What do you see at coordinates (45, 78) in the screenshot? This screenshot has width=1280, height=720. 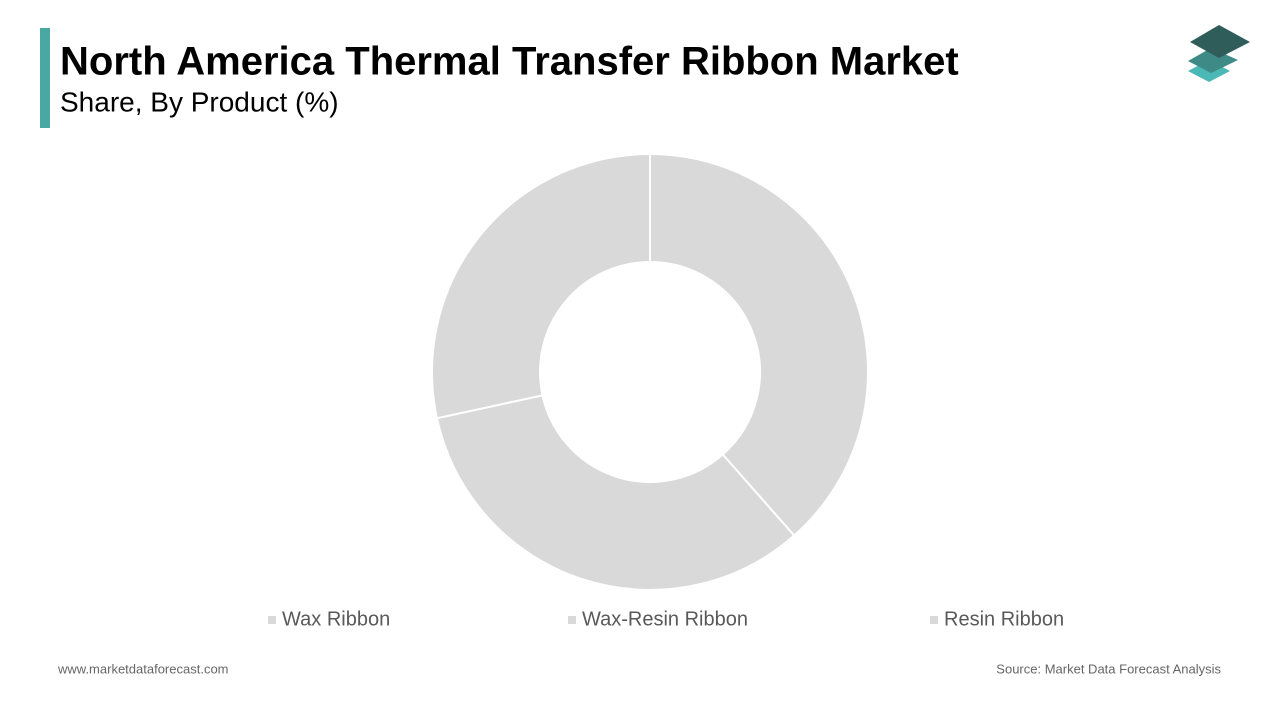 I see `title-accent` at bounding box center [45, 78].